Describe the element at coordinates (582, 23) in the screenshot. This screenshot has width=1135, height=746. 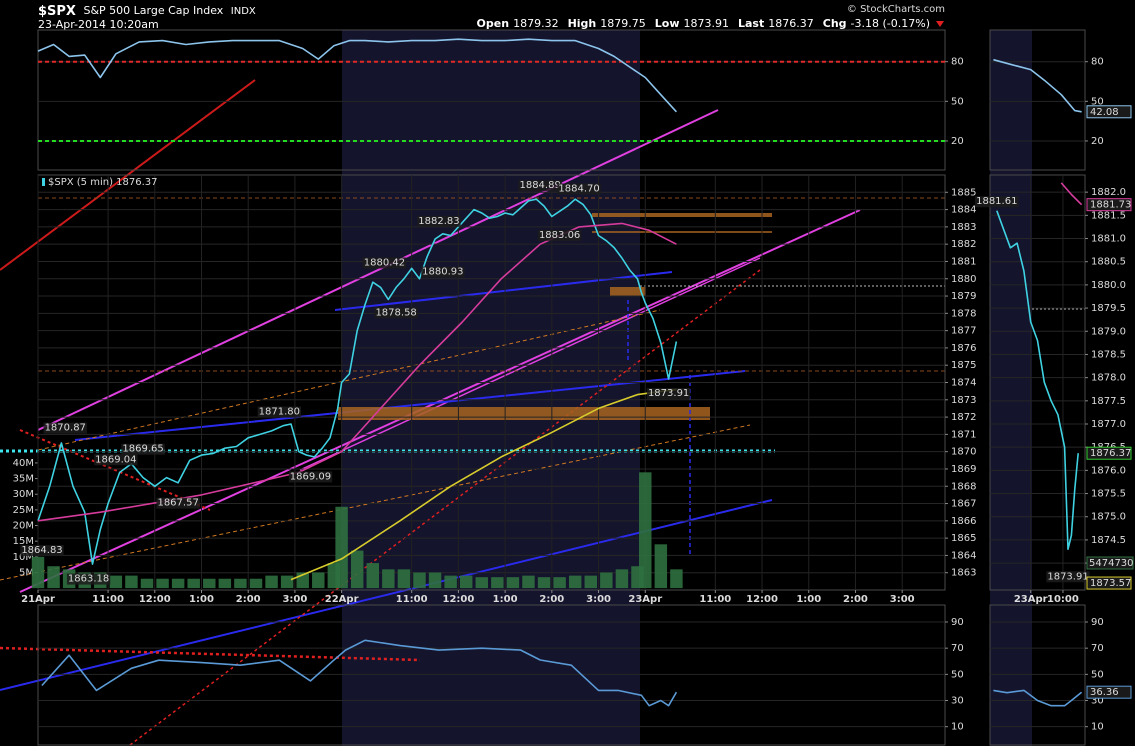
I see `stat-label: High` at that location.